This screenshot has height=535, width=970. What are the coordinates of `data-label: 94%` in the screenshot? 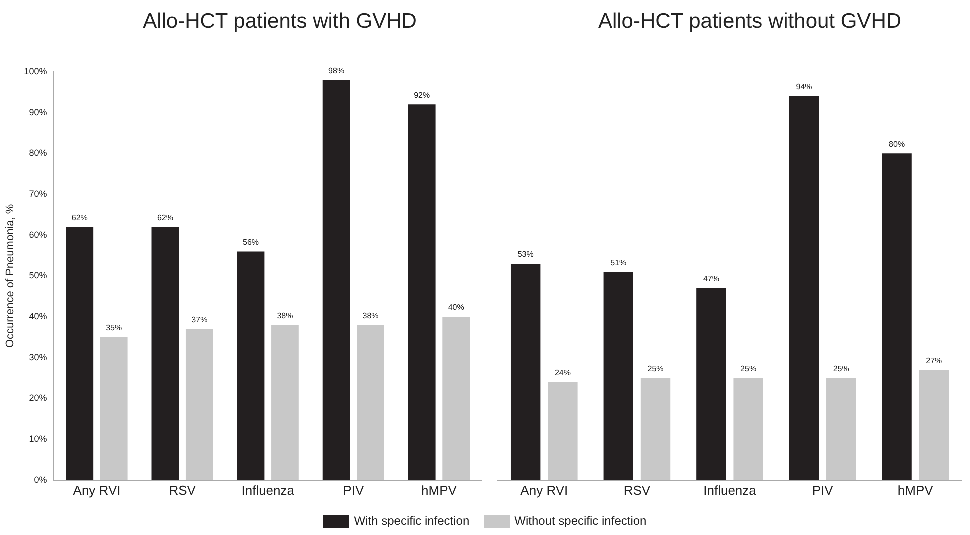 It's located at (804, 87).